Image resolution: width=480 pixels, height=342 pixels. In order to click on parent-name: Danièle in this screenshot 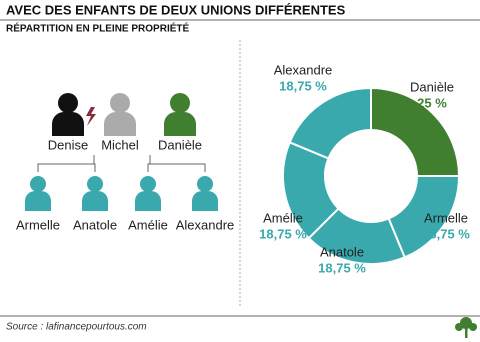, I will do `click(180, 144)`.